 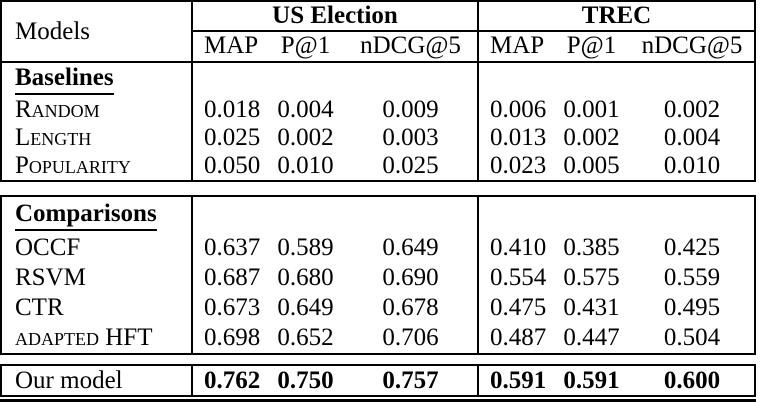 I want to click on trec-header-group: TREC MAP P@1 nDCG@5, so click(x=615, y=31).